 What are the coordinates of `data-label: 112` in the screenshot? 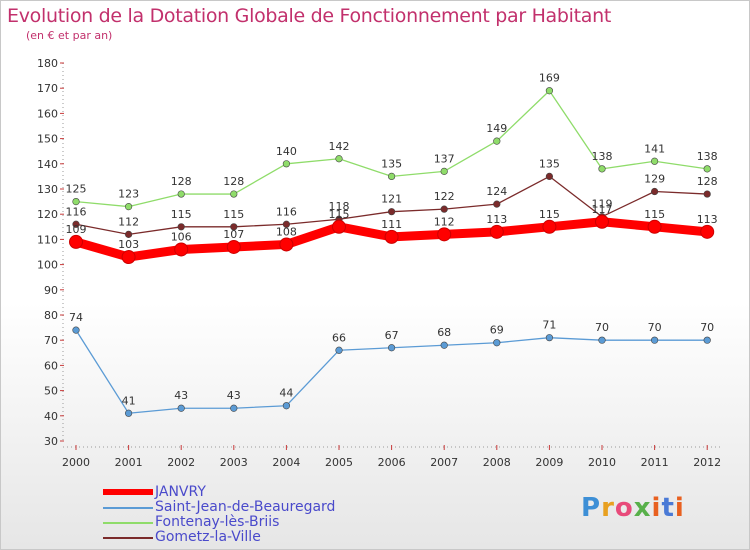 It's located at (444, 221).